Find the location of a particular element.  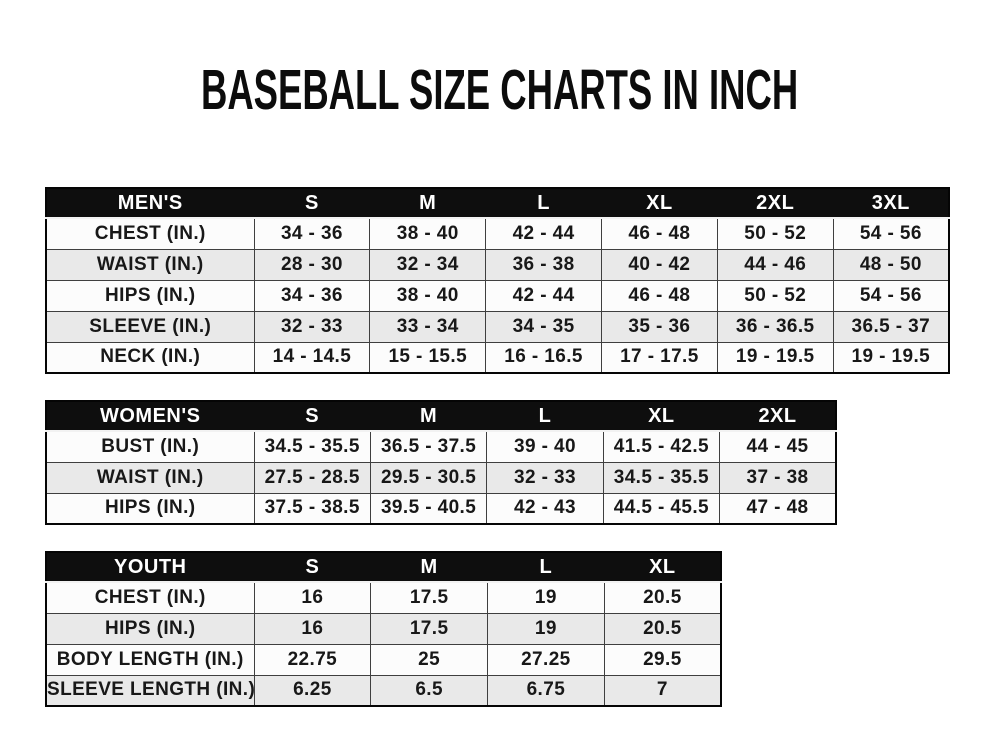

size-value-cell: 15 - 15.5 is located at coordinates (428, 357).